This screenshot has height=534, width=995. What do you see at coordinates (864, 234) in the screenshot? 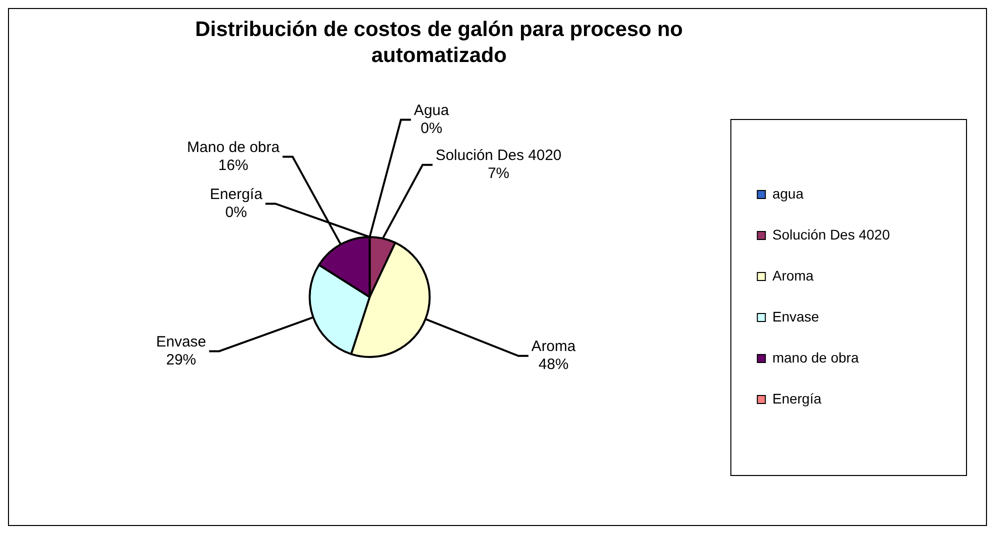
I see `legend-label: Solución Des 4020` at bounding box center [864, 234].